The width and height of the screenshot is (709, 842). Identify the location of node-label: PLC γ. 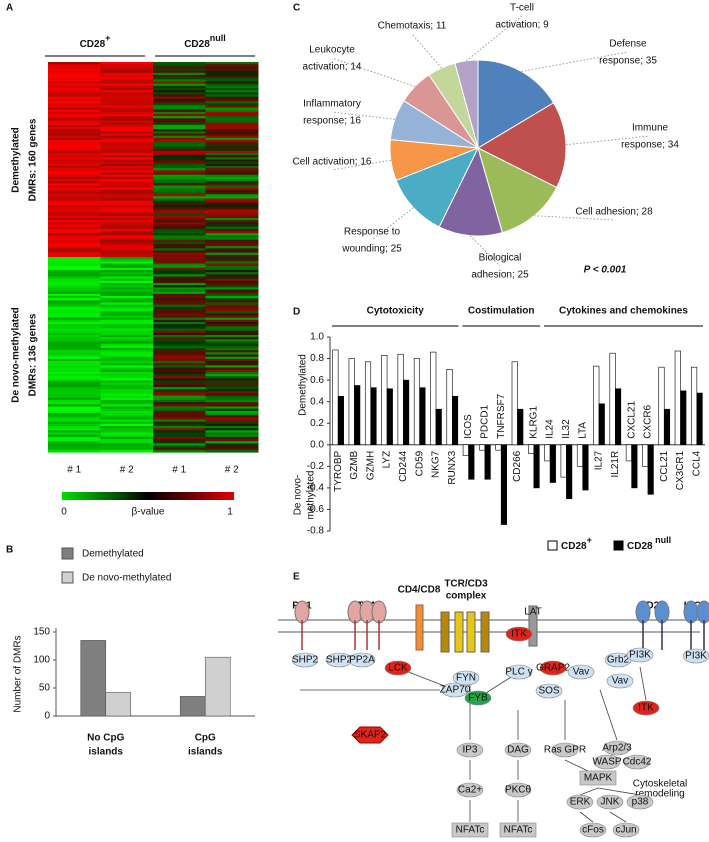
(518, 672).